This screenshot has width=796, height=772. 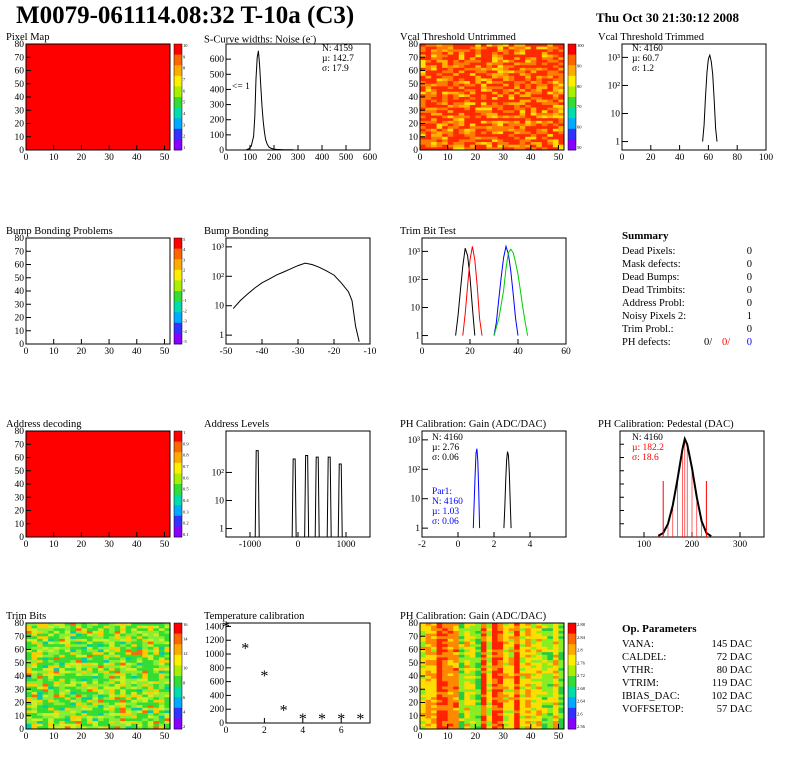 What do you see at coordinates (687, 303) in the screenshot?
I see `summary-row: Address Probl: 0` at bounding box center [687, 303].